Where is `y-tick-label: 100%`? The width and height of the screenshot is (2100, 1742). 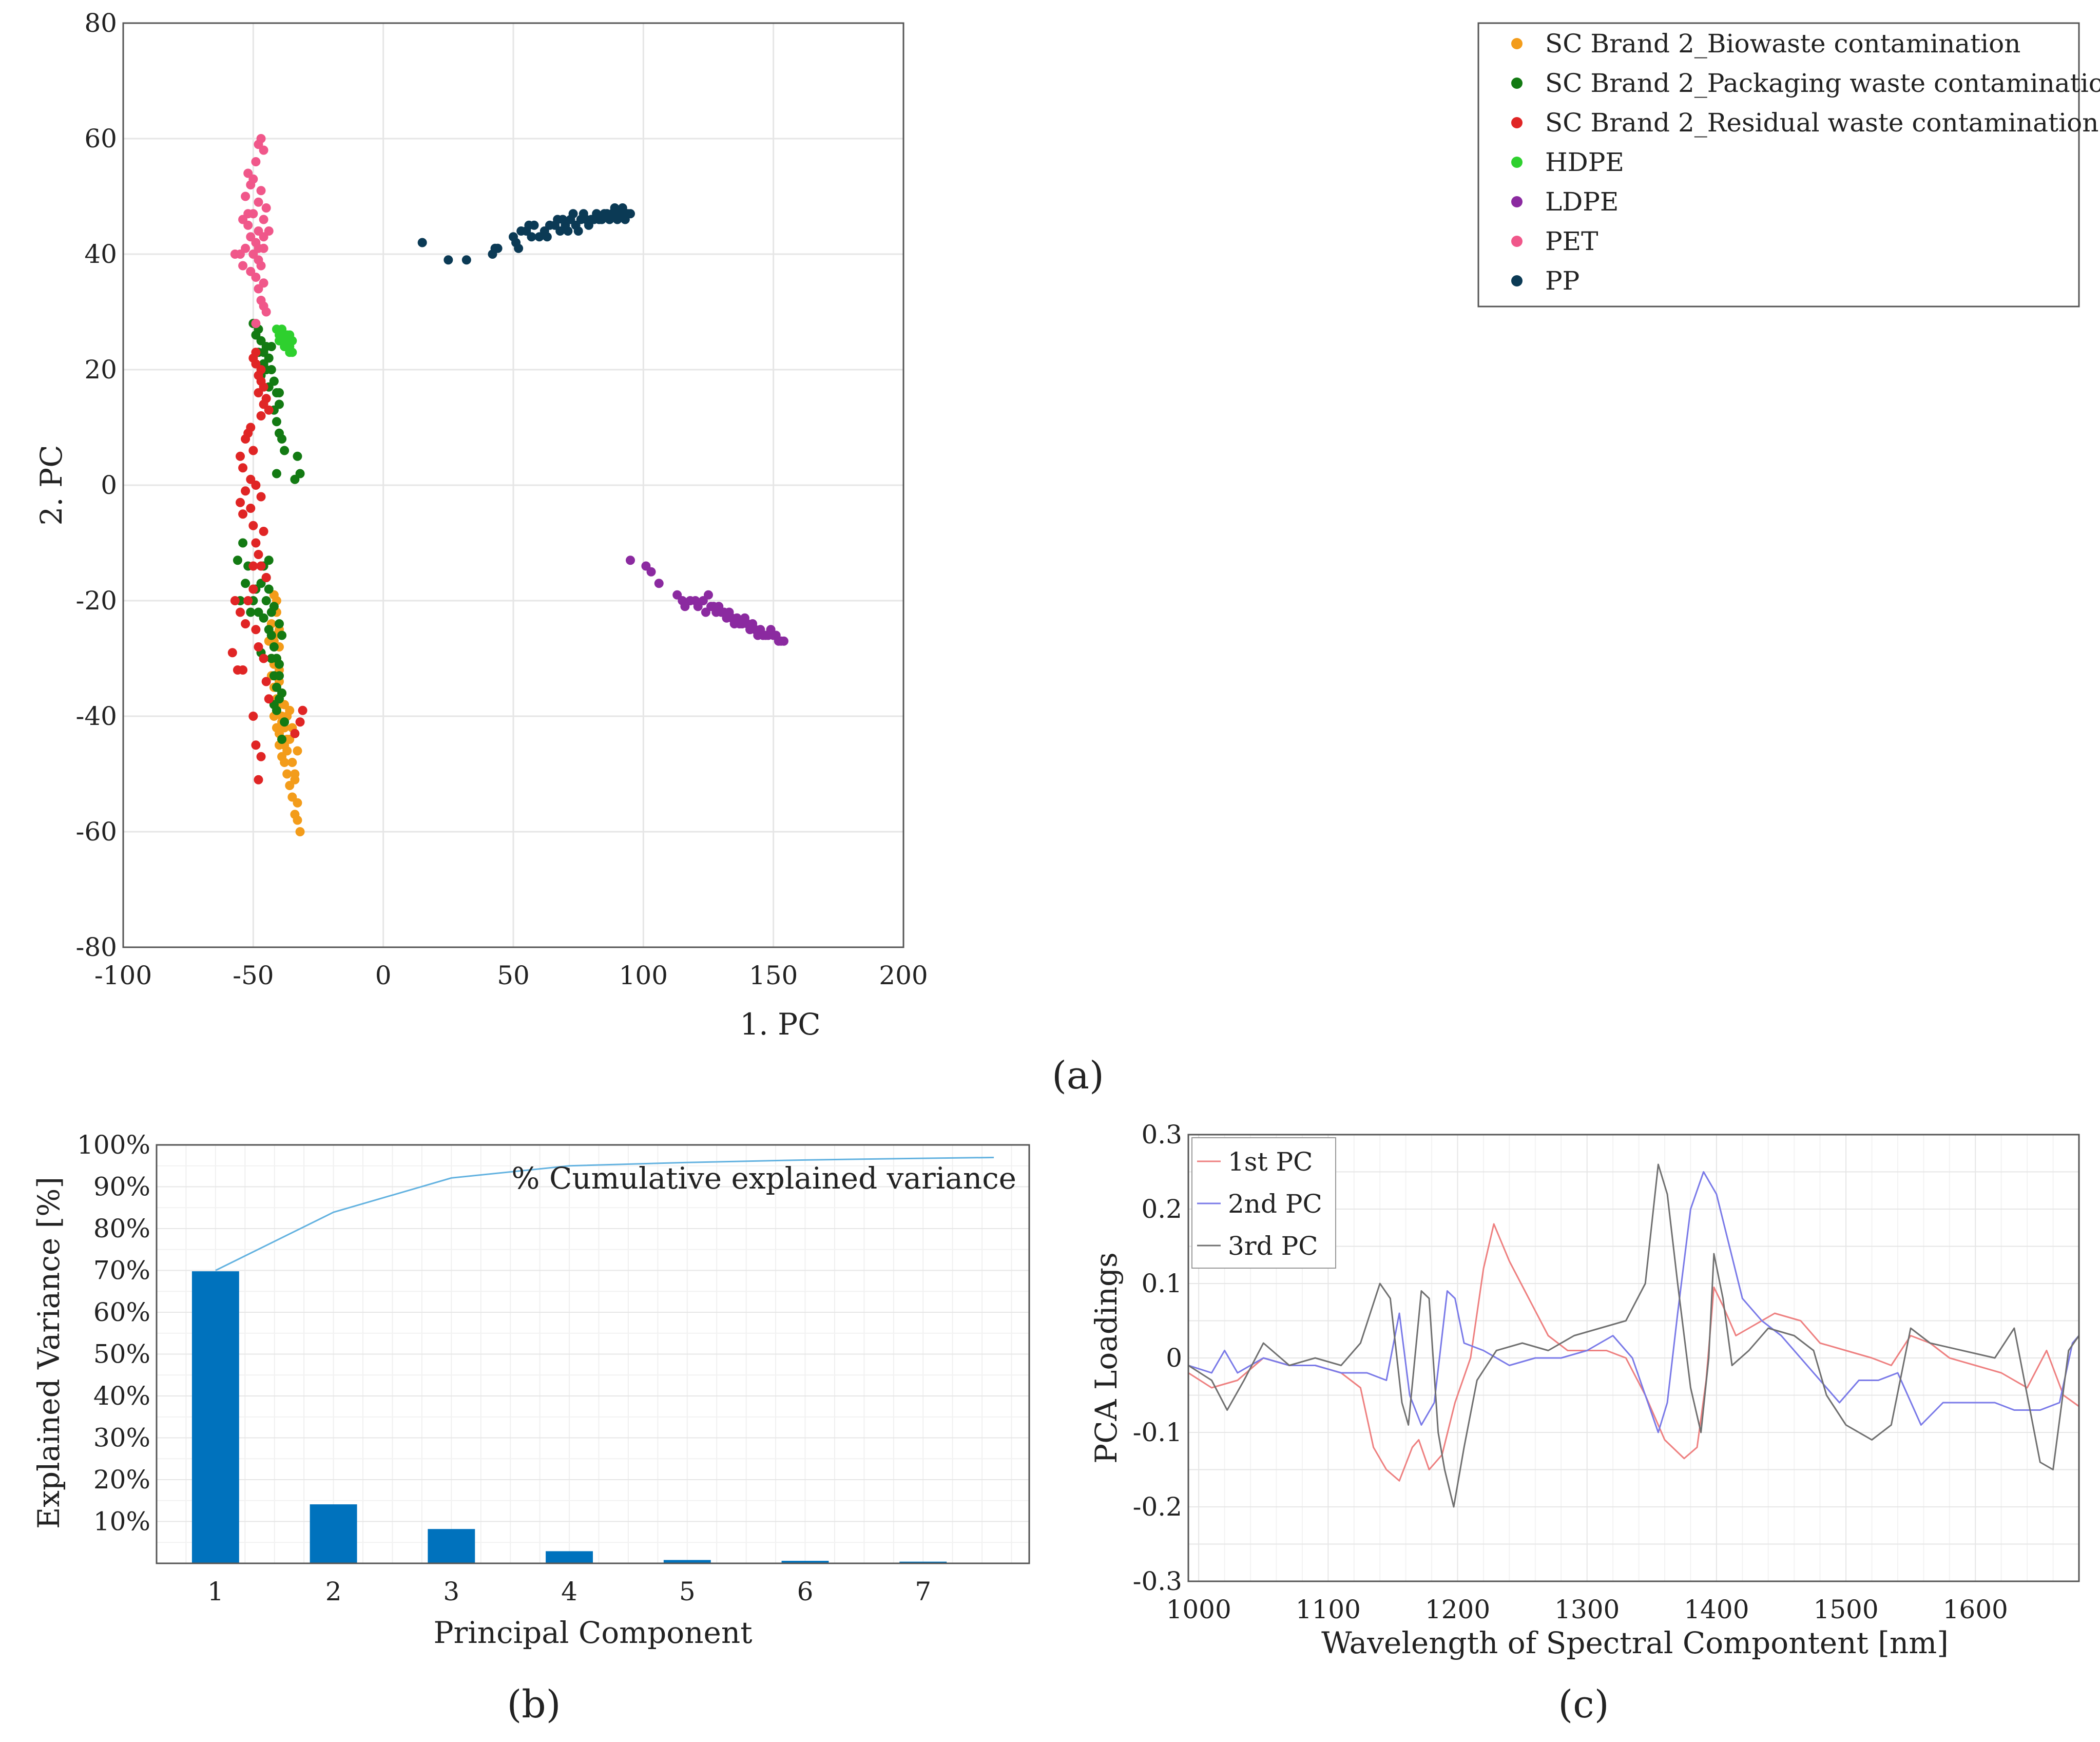 y-tick-label: 100% is located at coordinates (113, 1145).